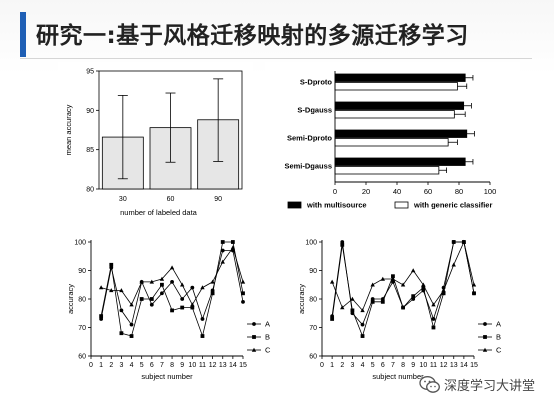 This screenshot has width=554, height=412. Describe the element at coordinates (433, 365) in the screenshot. I see `x-tick-label: 11` at that location.